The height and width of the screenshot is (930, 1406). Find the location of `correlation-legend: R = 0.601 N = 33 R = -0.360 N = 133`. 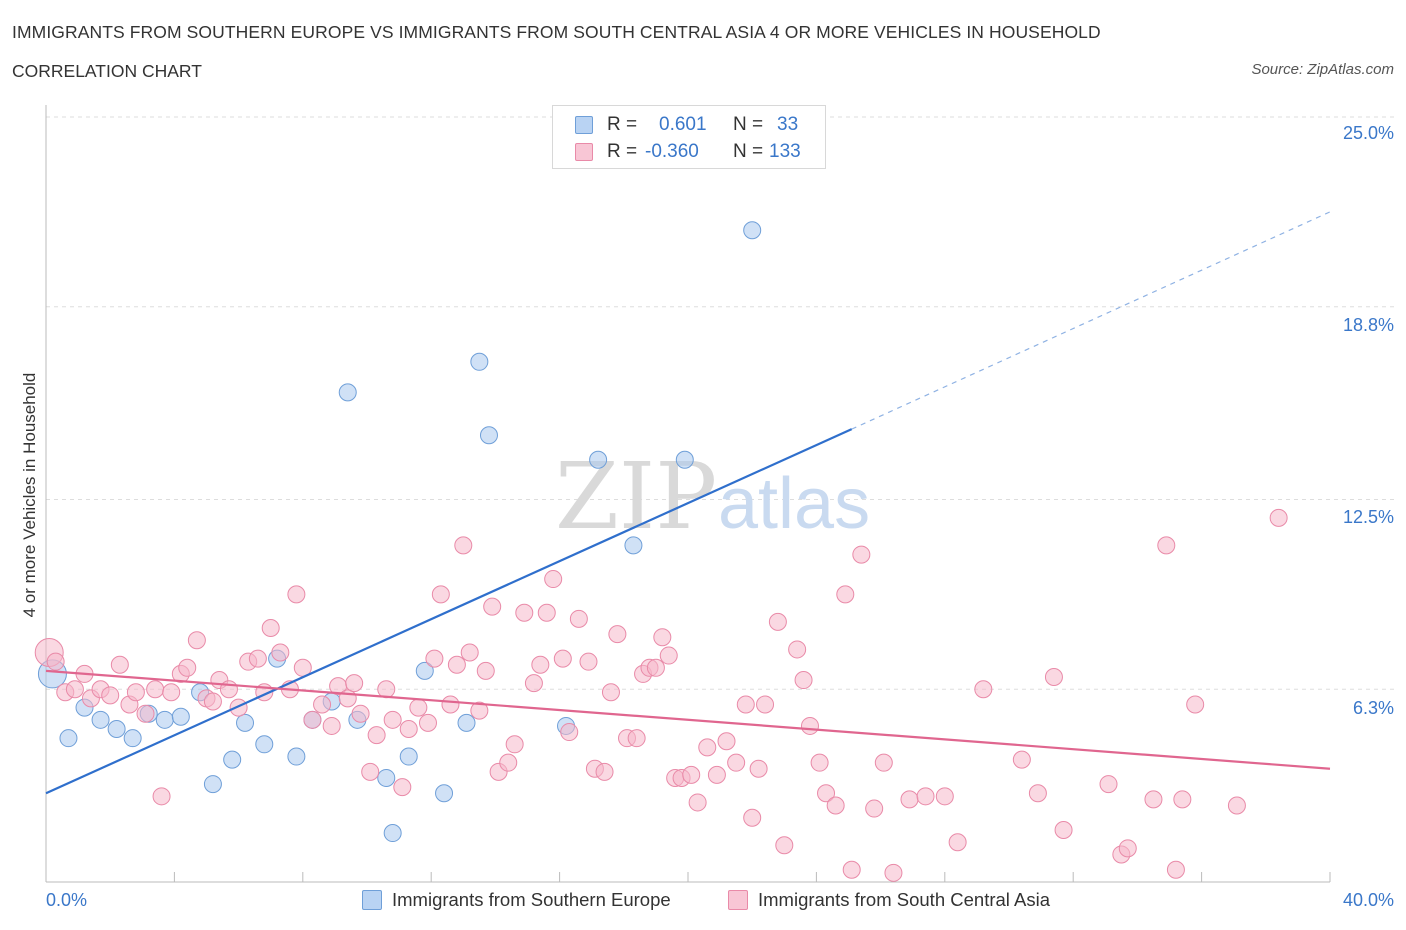

correlation-legend: R = 0.601 N = 33 R = -0.360 N = 133 is located at coordinates (689, 137).